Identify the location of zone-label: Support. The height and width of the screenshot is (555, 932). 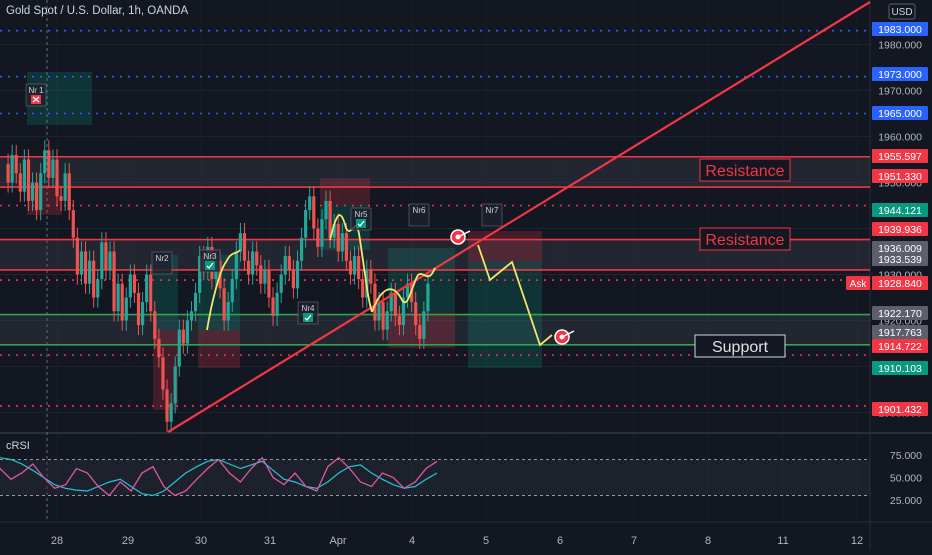
(740, 346).